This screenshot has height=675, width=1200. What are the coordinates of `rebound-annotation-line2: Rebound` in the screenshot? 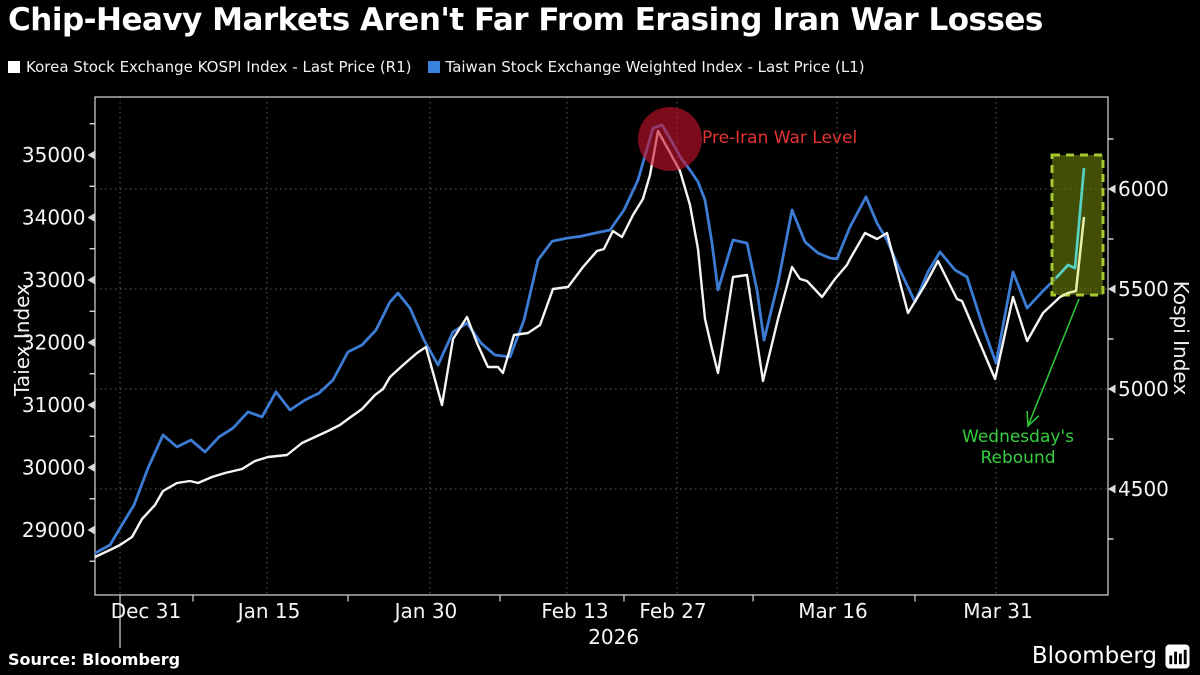 It's located at (1018, 458).